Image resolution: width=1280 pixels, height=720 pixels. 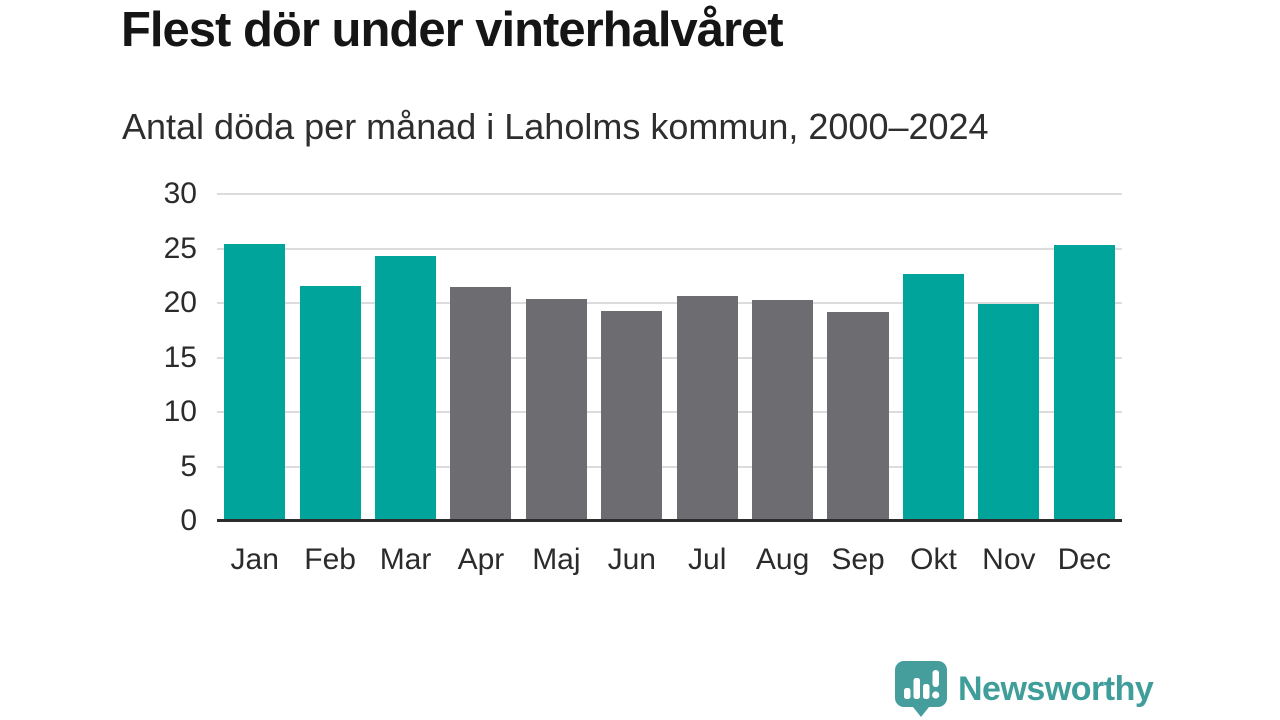 I want to click on y-tick-label-15: 15, so click(x=180, y=357).